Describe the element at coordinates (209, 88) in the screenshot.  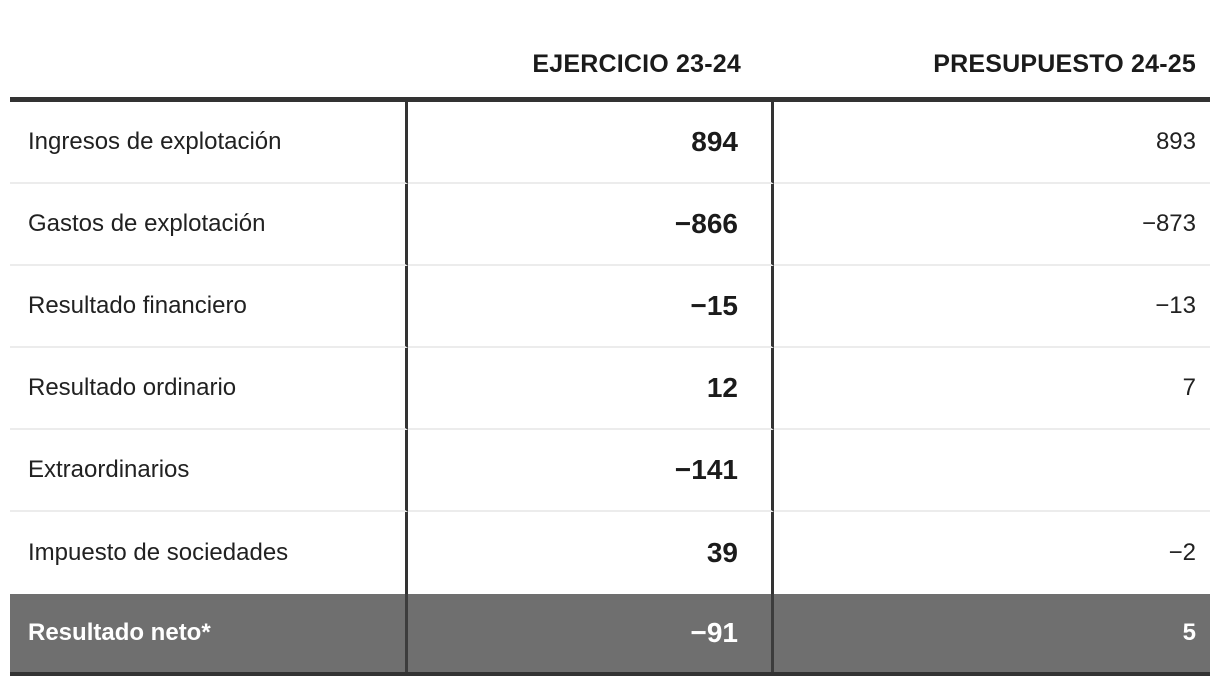
I see `header-spacer` at that location.